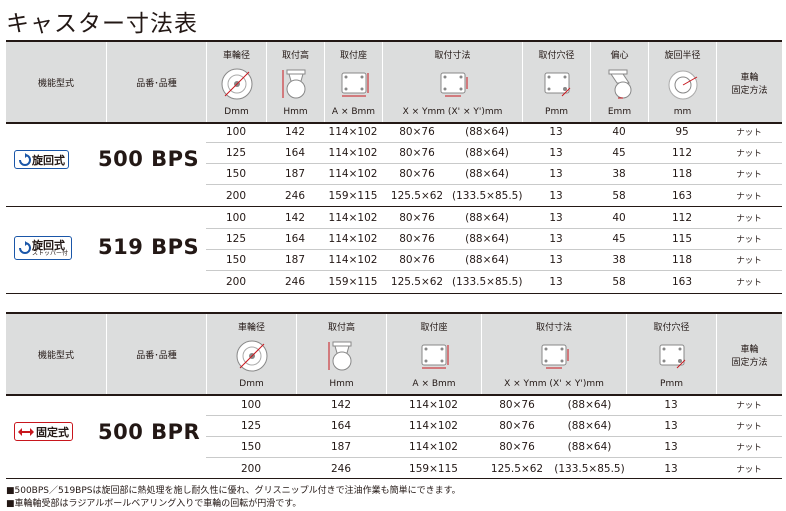 Image resolution: width=786 pixels, height=511 pixels. I want to click on table-row: 125 164 114×102 80×76 (88×64) 13 45 112 ナット, so click(494, 153).